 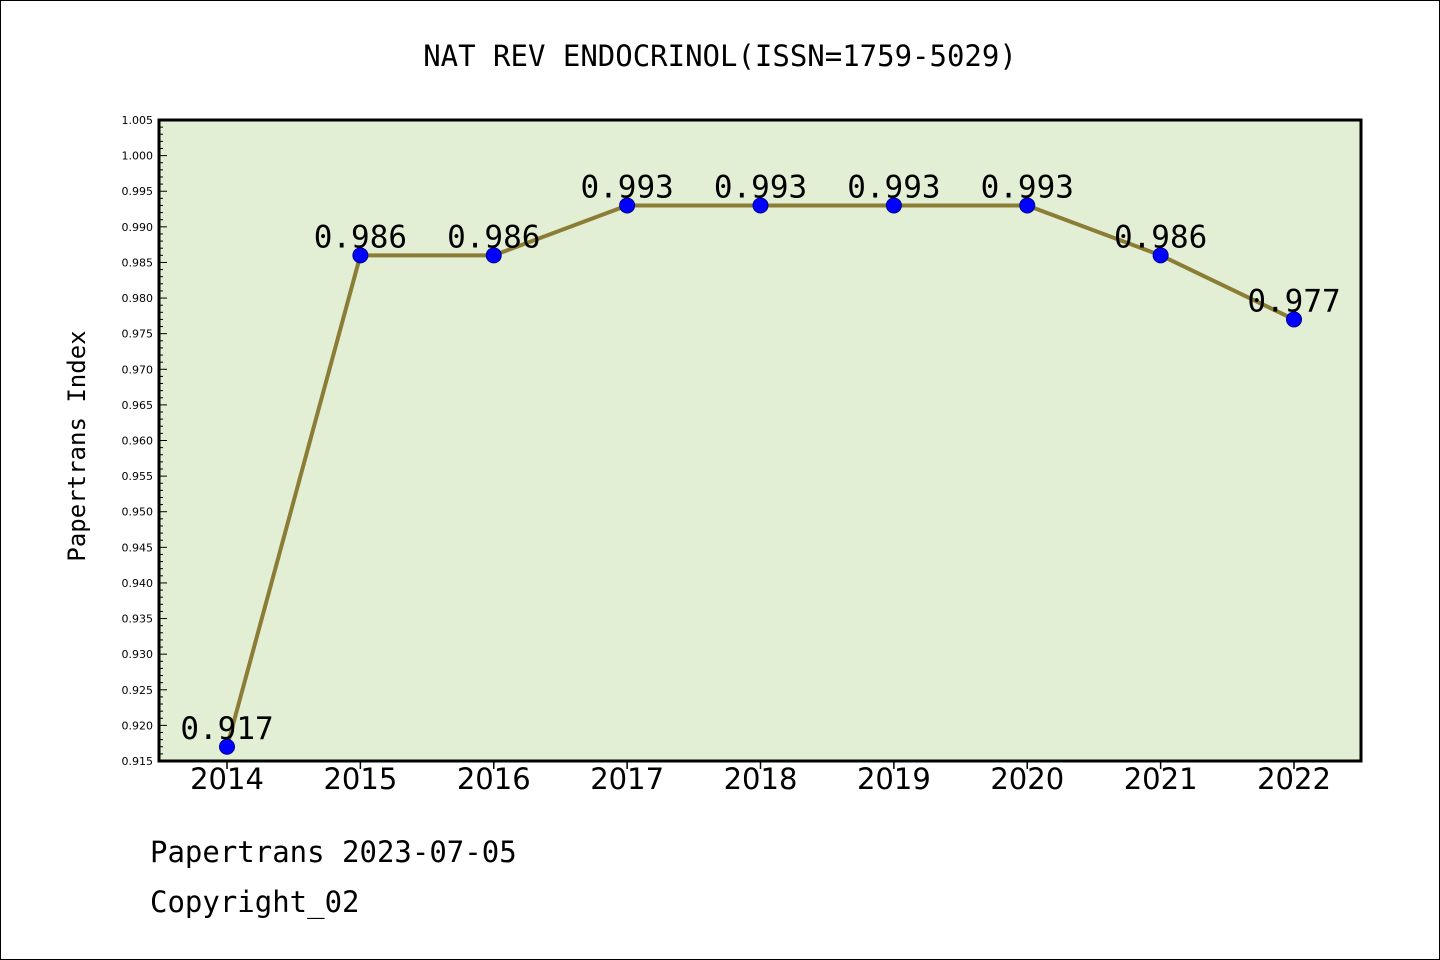 I want to click on x-axis: 2014 2015 2016 2017 2018 2019 2020 2021 2022, so click(x=760, y=778).